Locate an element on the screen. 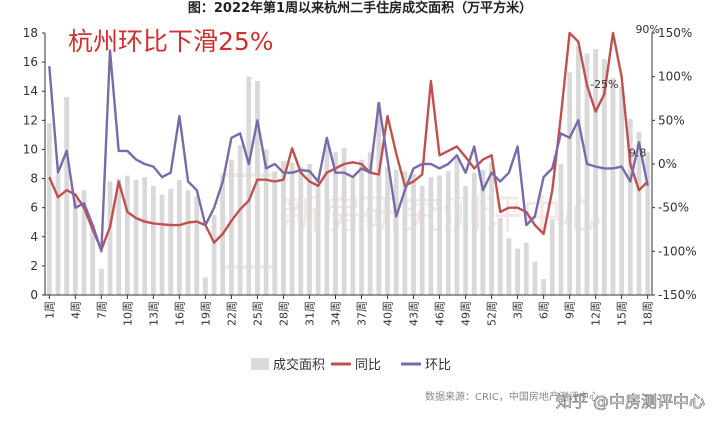  x-tick-label: 28周 is located at coordinates (283, 313).